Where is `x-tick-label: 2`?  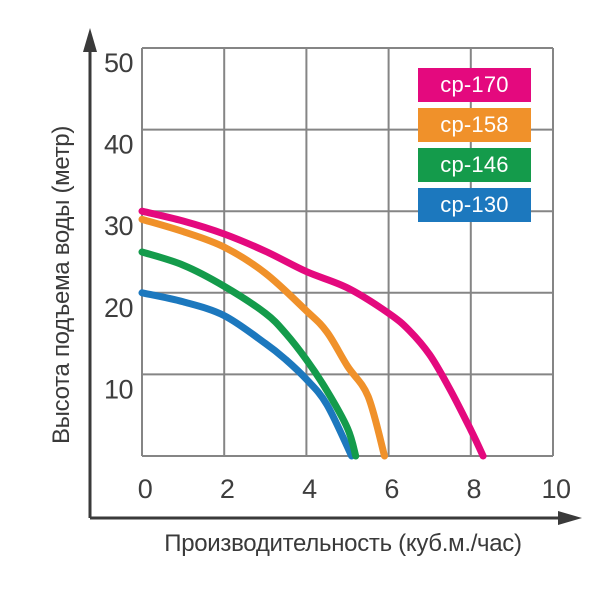
x-tick-label: 2 is located at coordinates (227, 489).